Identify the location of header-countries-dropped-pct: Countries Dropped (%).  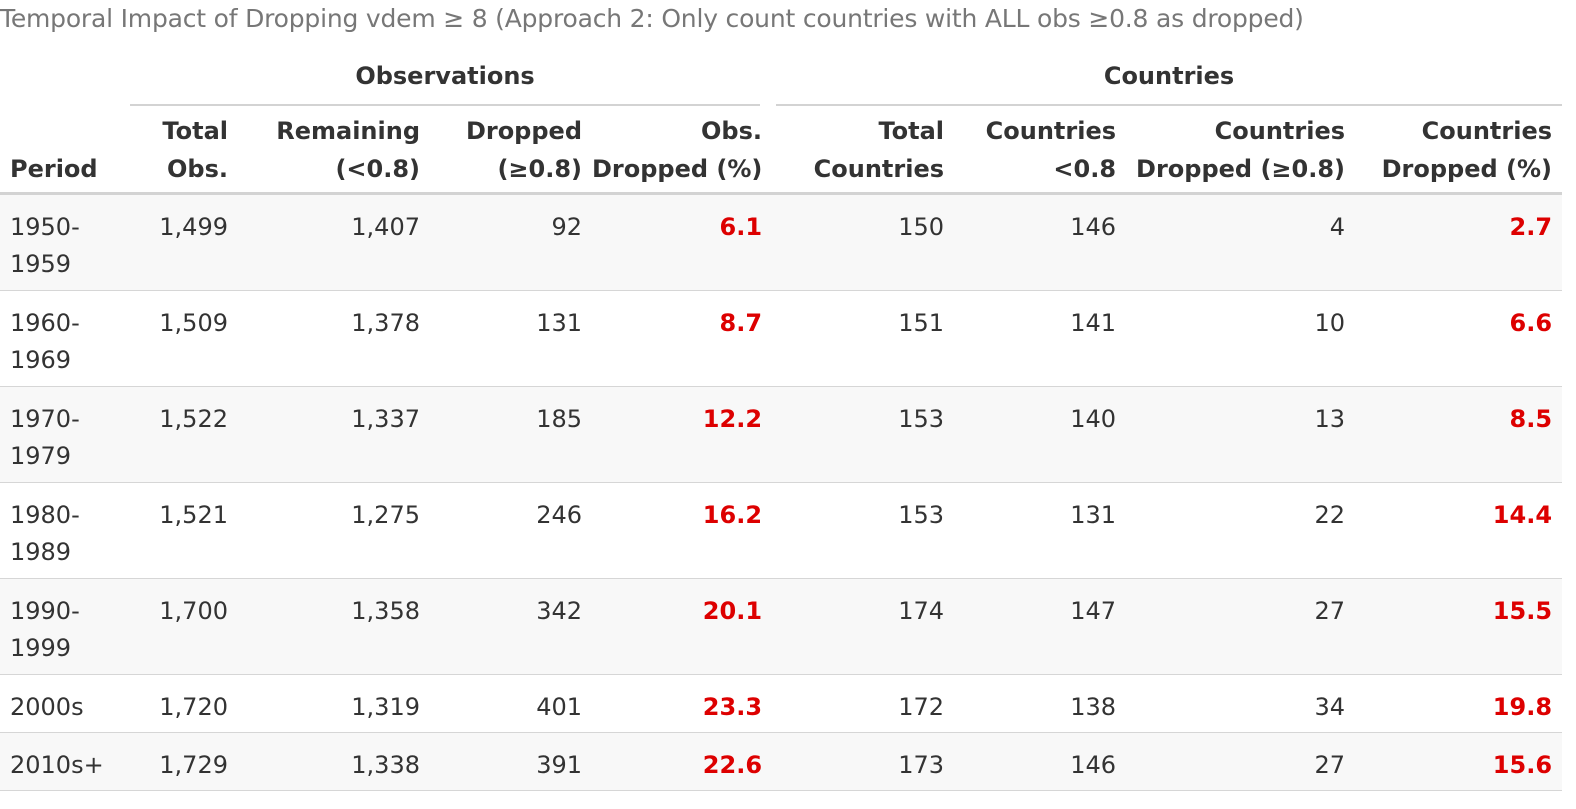
(1459, 152).